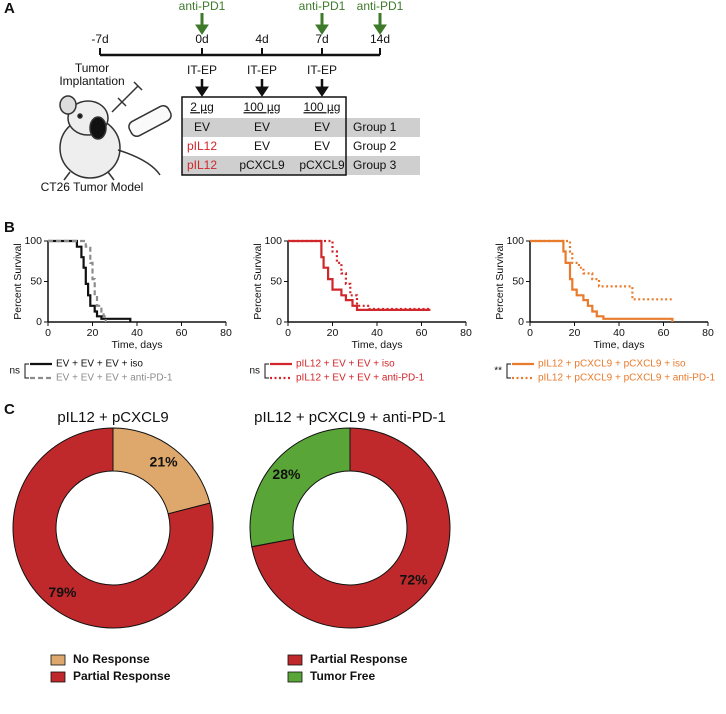 This screenshot has height=714, width=726. I want to click on timepoint-label: 4d, so click(261, 39).